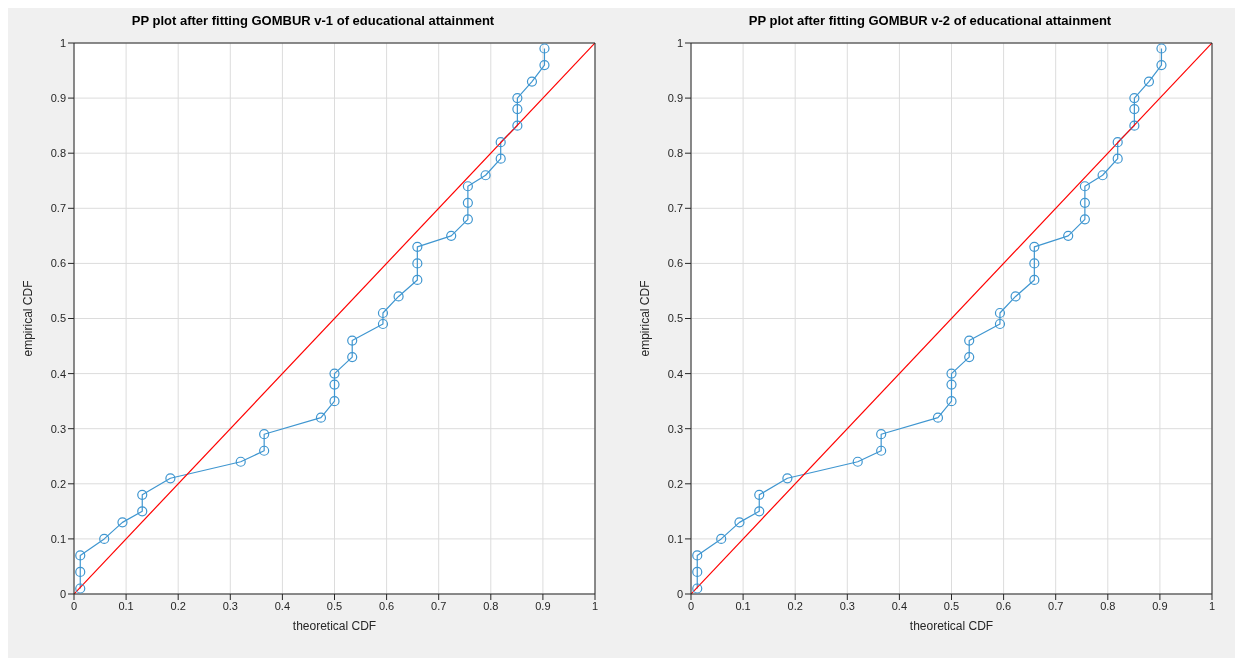 The width and height of the screenshot is (1243, 671). What do you see at coordinates (595, 605) in the screenshot?
I see `x-tick-label: 1` at bounding box center [595, 605].